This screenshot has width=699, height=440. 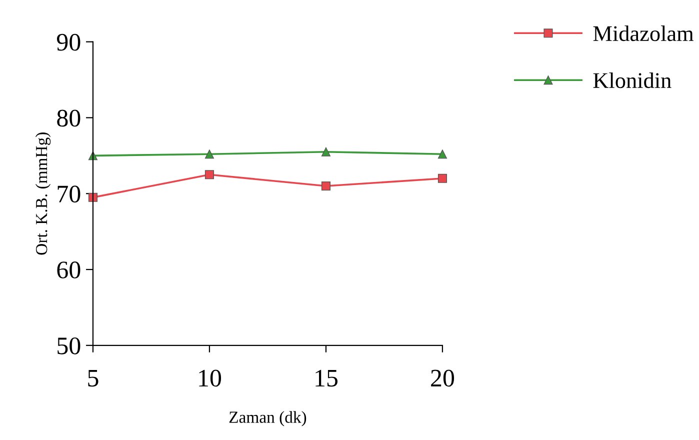 What do you see at coordinates (68, 118) in the screenshot?
I see `y-tick-label: 80` at bounding box center [68, 118].